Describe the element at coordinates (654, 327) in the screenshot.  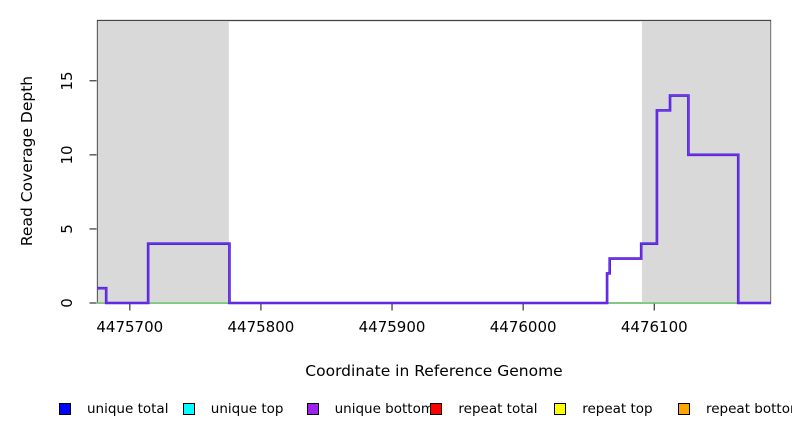
I see `x-tick-label: 4476100` at that location.